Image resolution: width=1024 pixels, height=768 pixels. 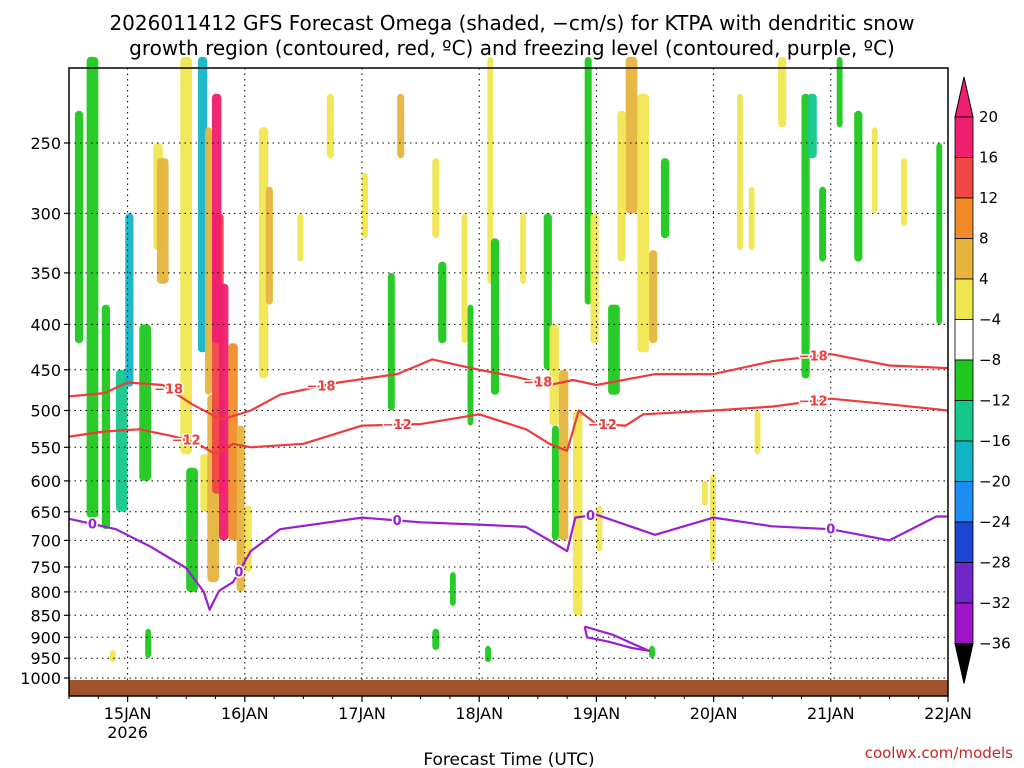 What do you see at coordinates (602, 425) in the screenshot?
I see `minus12-label-2: −12` at bounding box center [602, 425].